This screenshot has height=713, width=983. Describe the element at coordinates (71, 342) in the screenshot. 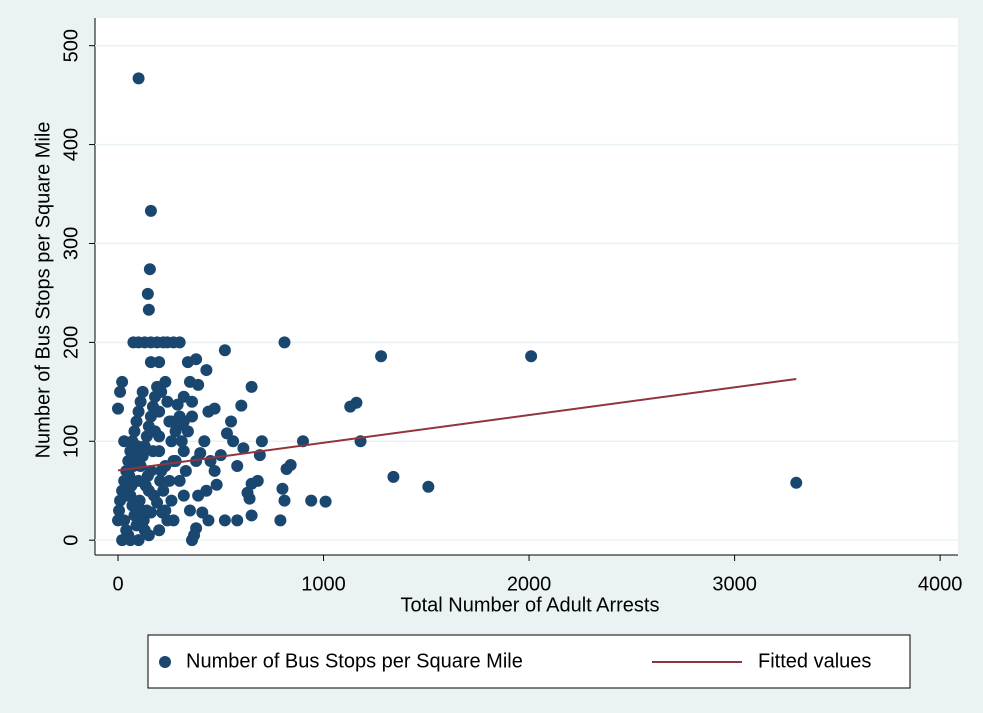

I see `y-tick-label: 200` at that location.